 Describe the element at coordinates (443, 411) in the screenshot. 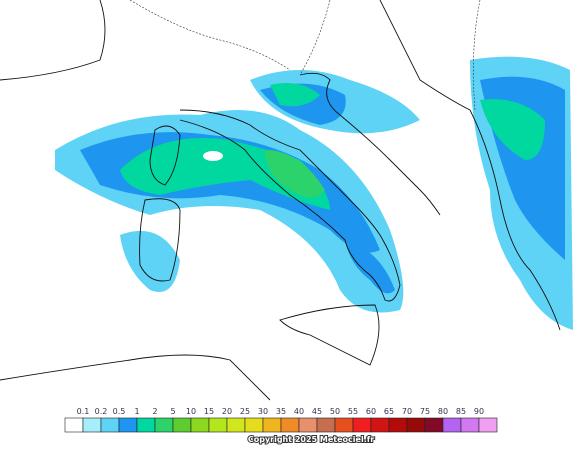

I see `legend-label: 80` at that location.